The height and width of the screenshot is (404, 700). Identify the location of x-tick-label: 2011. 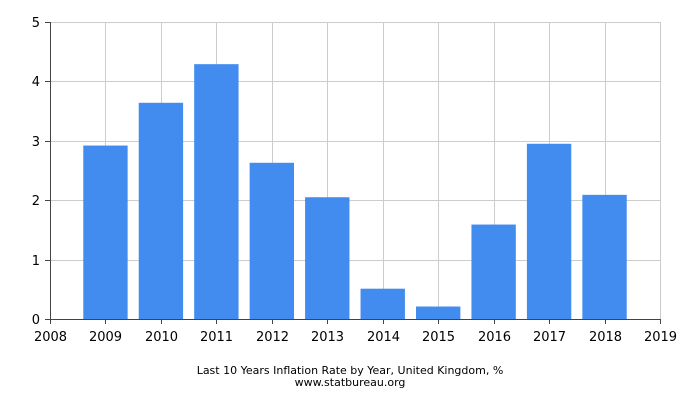
(216, 337).